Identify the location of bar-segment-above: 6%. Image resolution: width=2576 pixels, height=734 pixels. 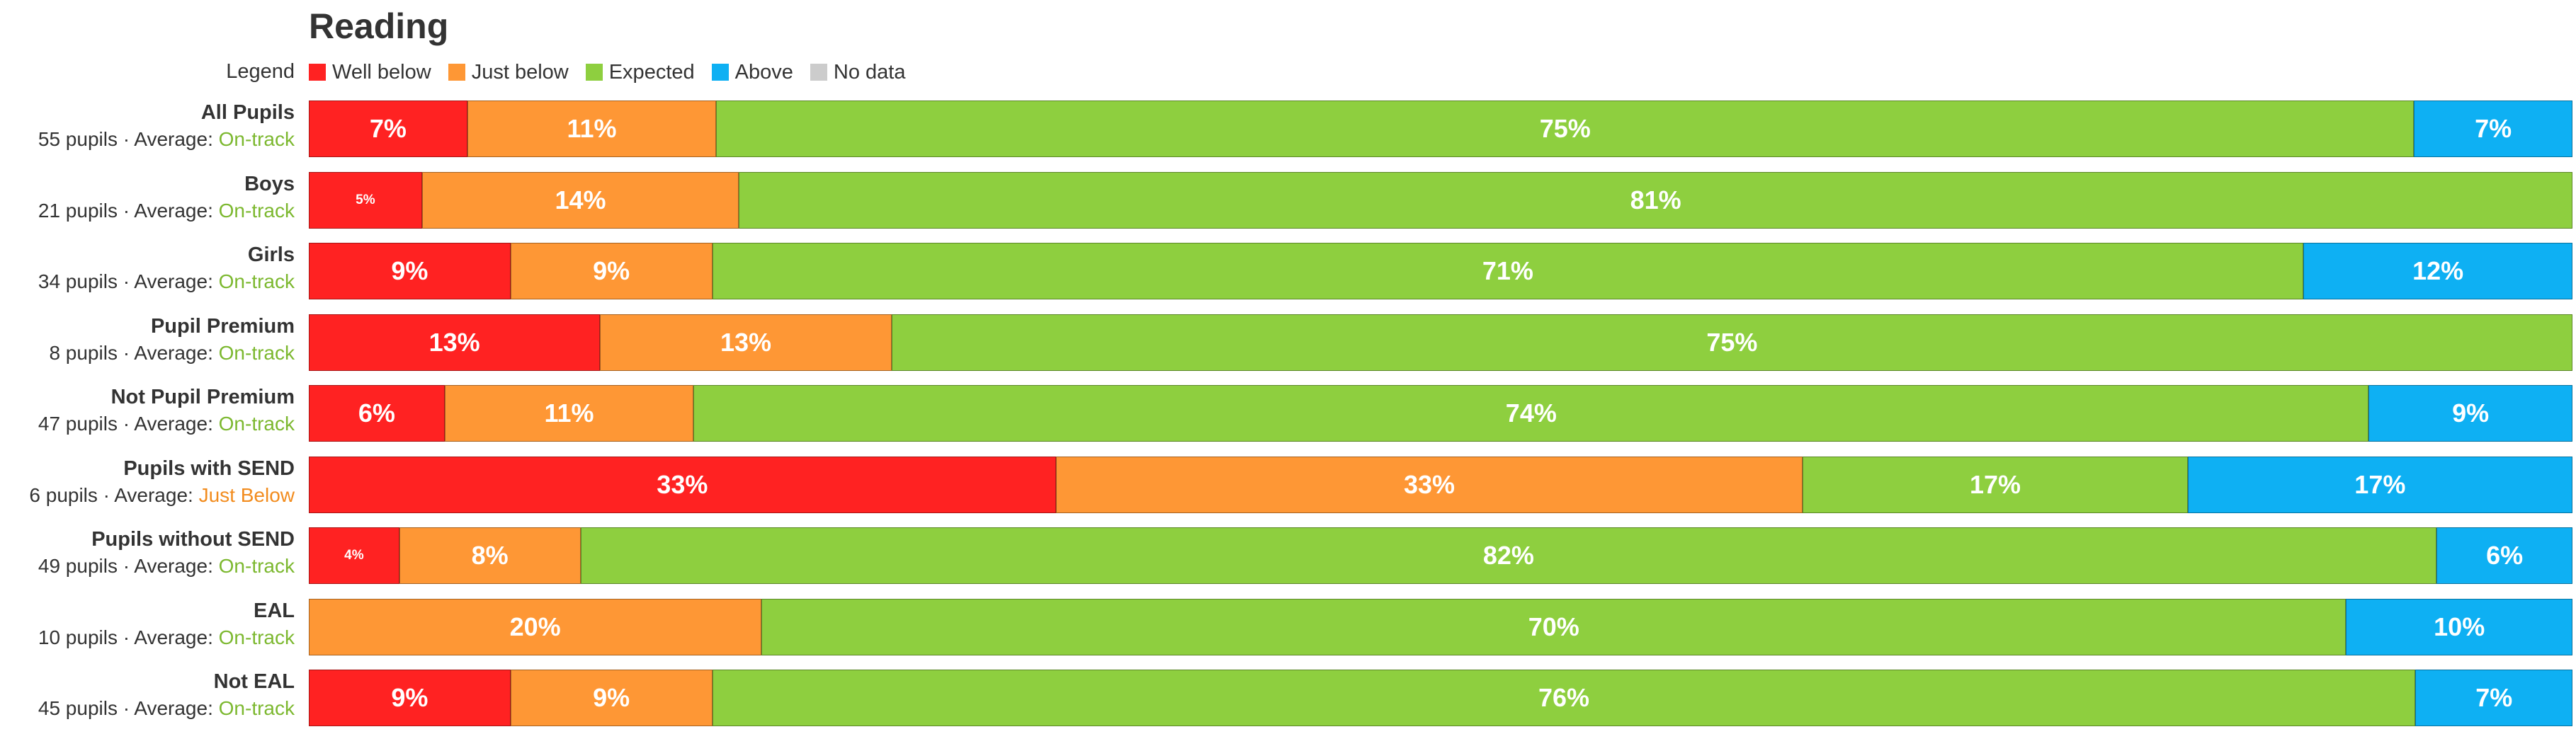
(2504, 556).